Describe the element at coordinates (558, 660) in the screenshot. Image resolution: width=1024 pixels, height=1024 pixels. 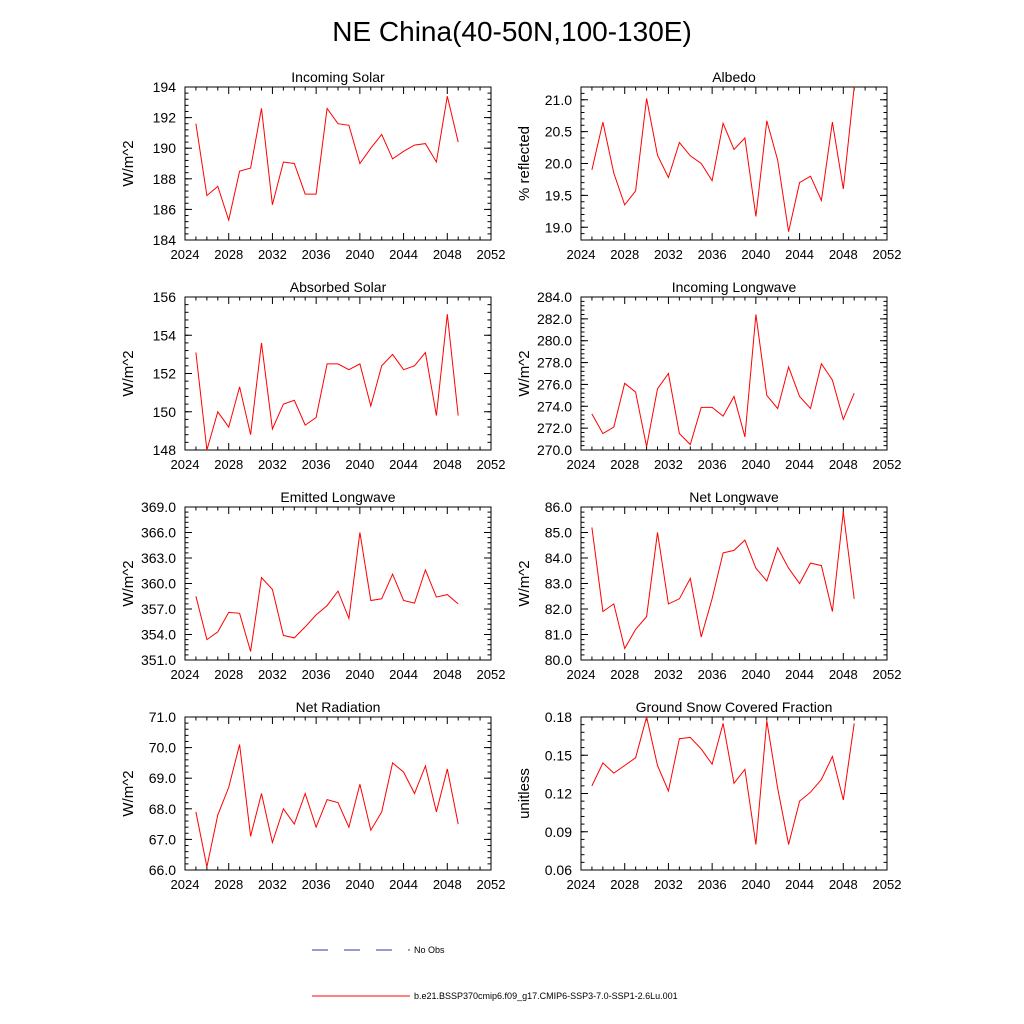
I see `y-tick-label: 80.0` at that location.